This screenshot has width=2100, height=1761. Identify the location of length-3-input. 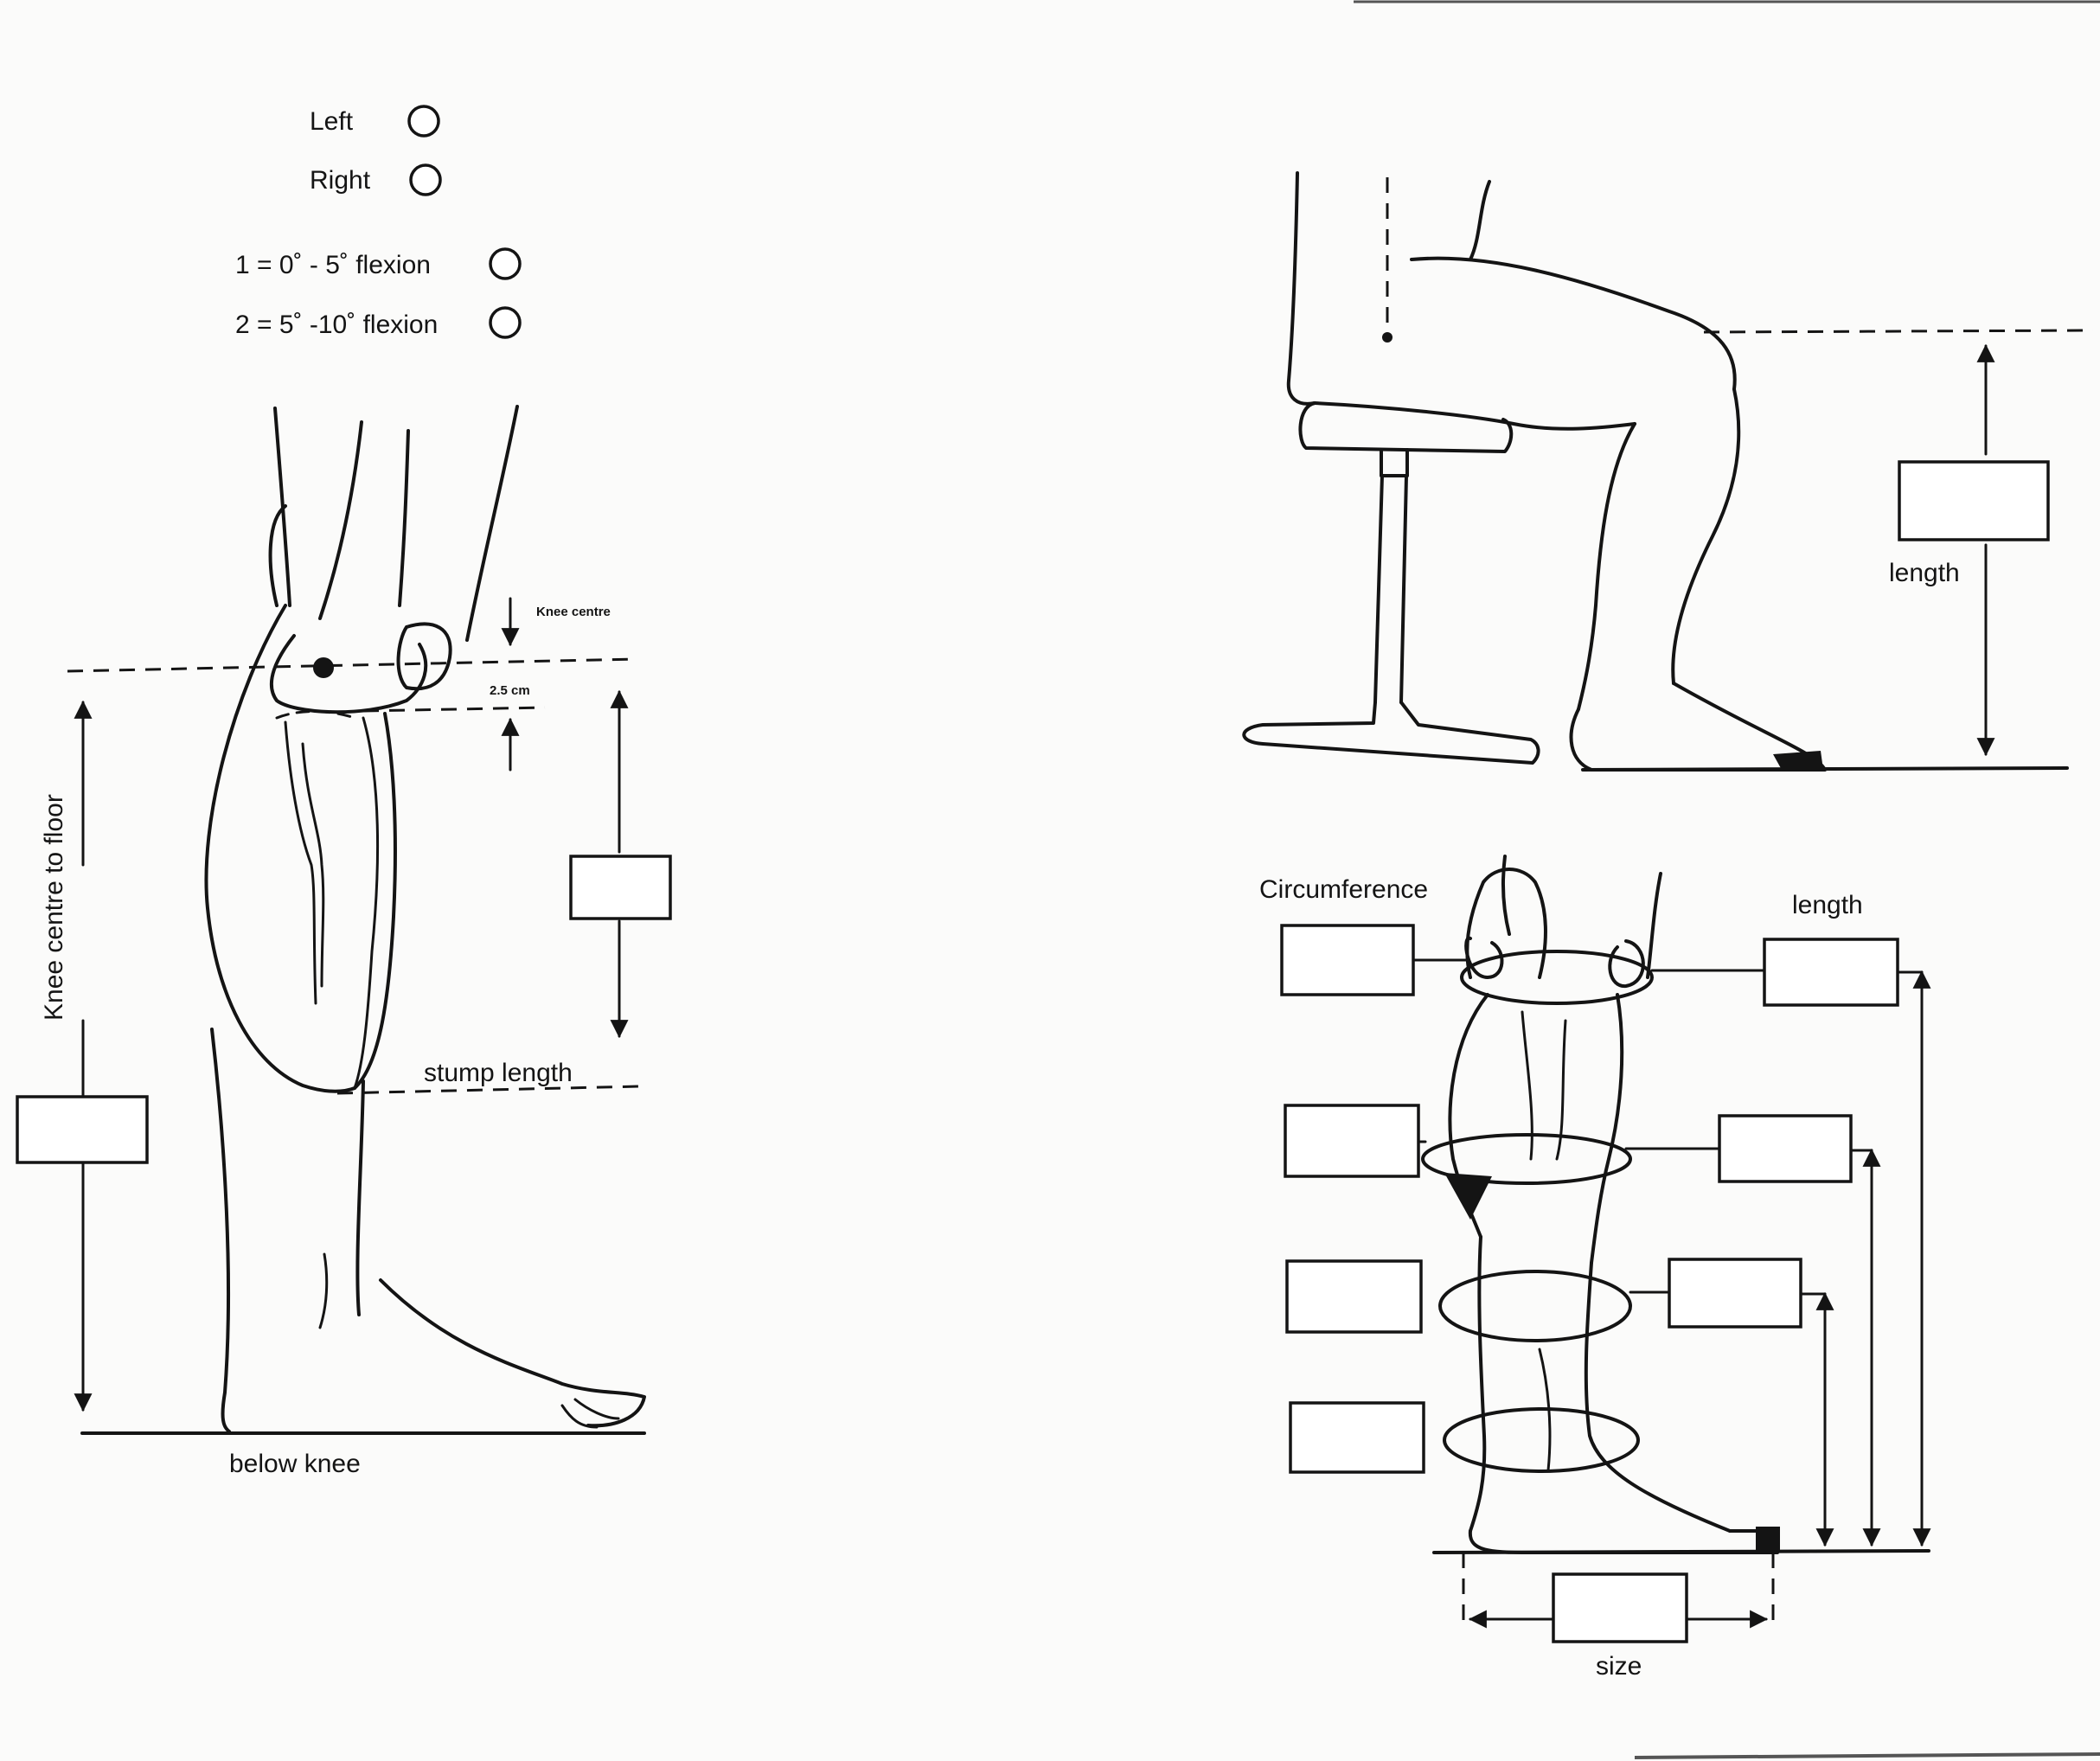
(1735, 1293).